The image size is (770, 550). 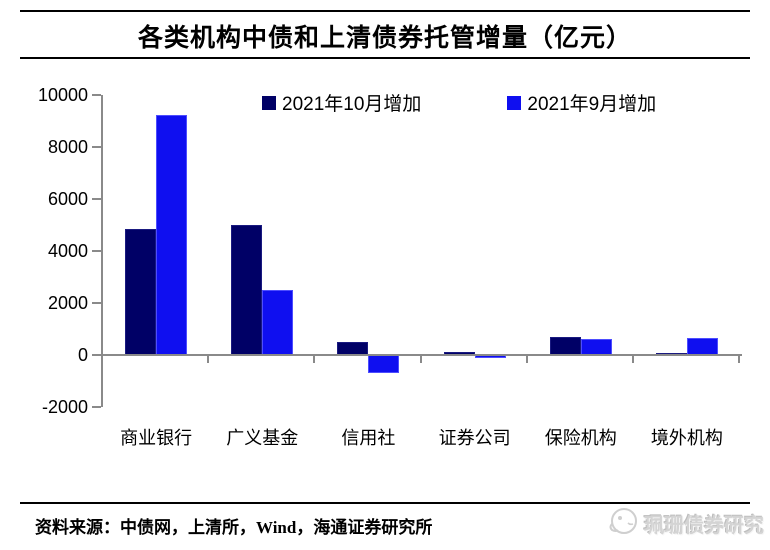 What do you see at coordinates (67, 251) in the screenshot?
I see `y-axis-tick-label: 4000` at bounding box center [67, 251].